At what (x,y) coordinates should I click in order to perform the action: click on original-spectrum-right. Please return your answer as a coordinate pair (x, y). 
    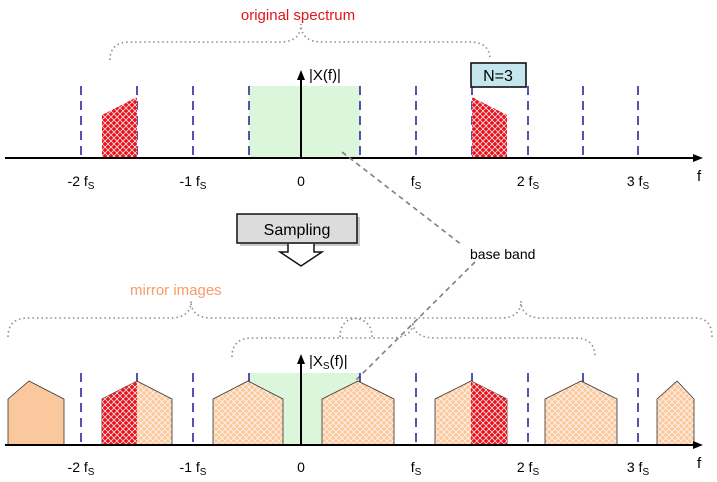
    Looking at the image, I should click on (489, 127).